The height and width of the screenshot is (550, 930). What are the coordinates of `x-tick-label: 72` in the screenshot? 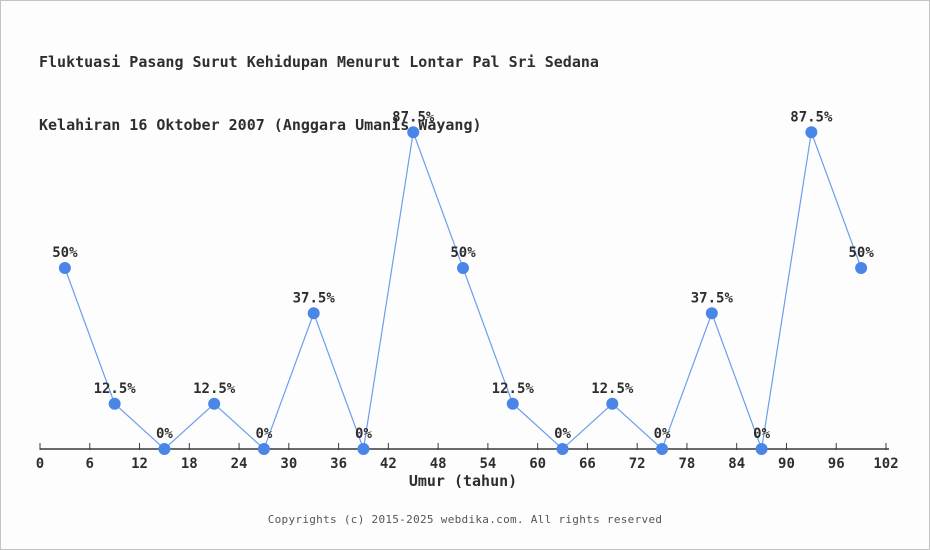 It's located at (637, 464).